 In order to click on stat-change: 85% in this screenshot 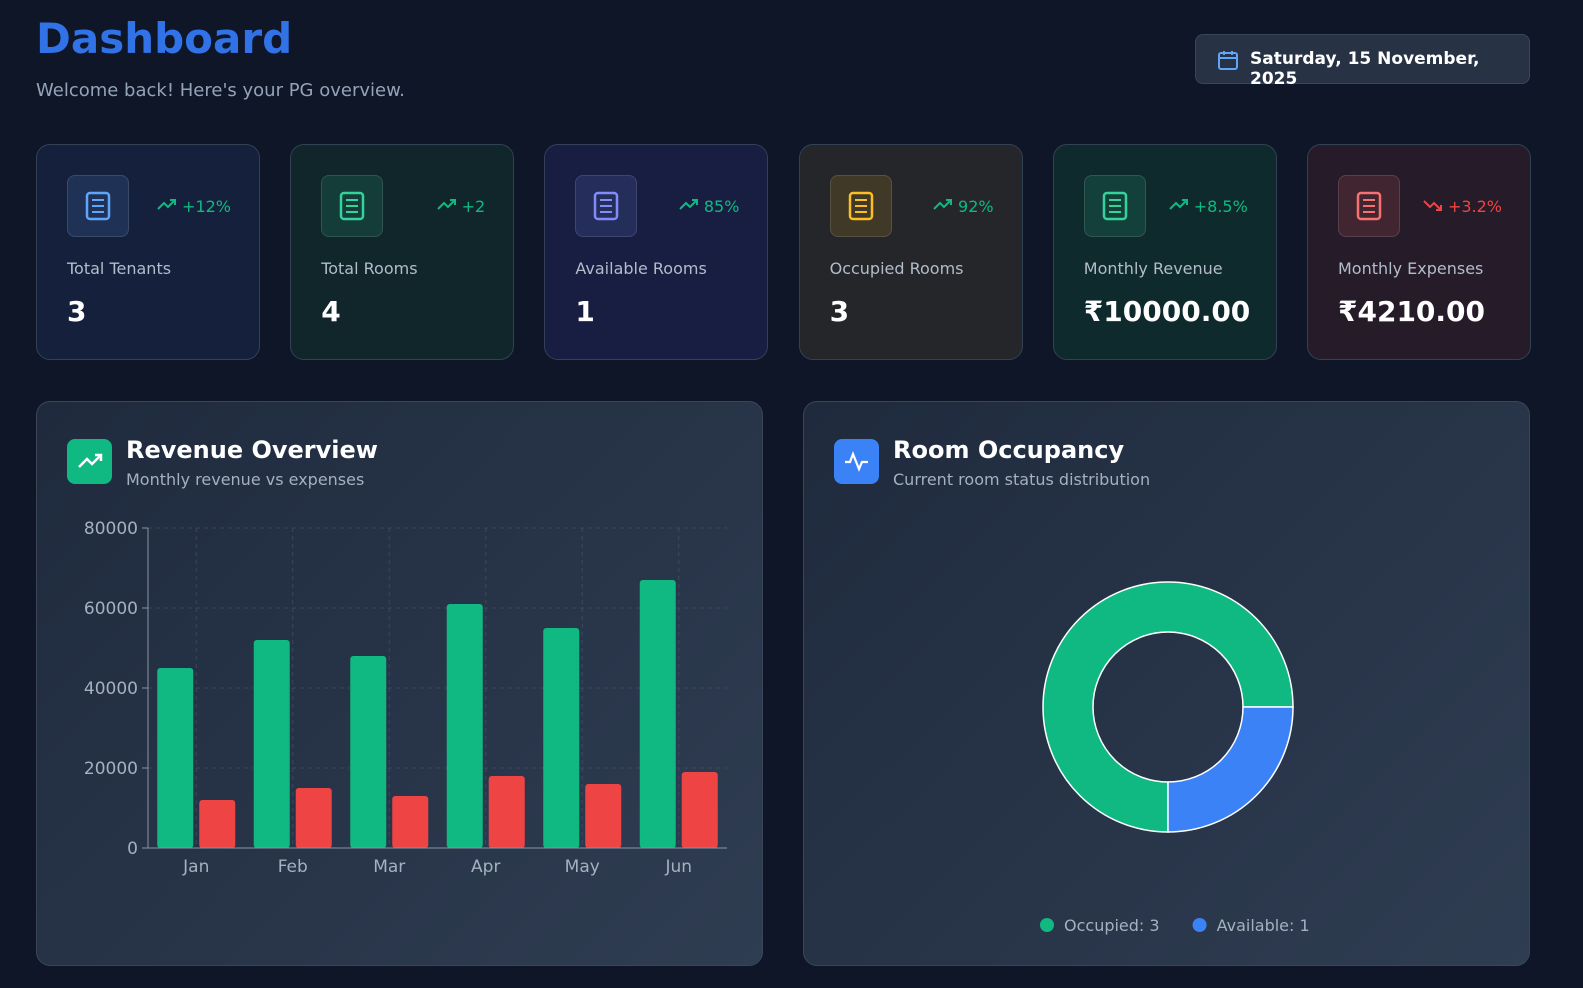, I will do `click(709, 206)`.